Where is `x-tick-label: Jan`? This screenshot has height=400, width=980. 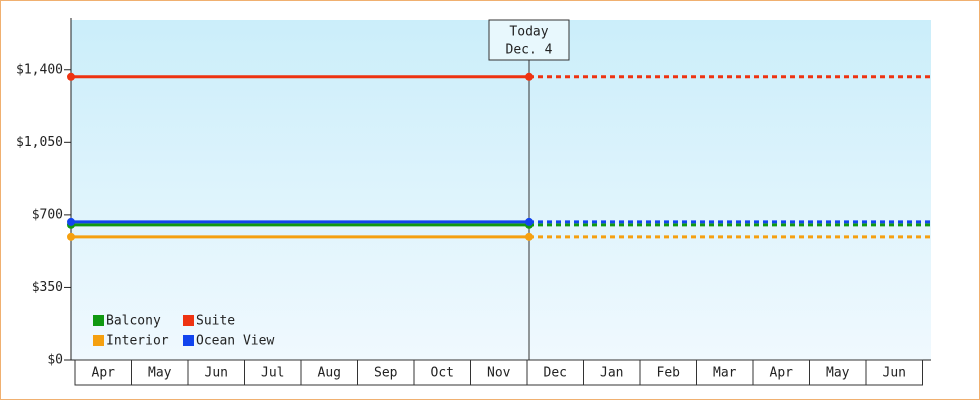 x-tick-label: Jan is located at coordinates (611, 373).